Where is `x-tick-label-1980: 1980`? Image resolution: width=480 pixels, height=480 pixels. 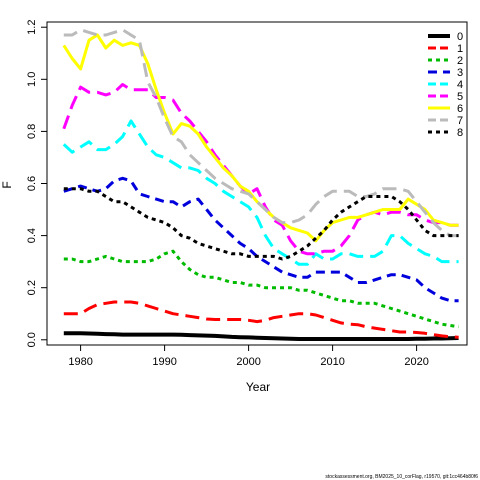 x-tick-label-1980: 1980 is located at coordinates (80, 362).